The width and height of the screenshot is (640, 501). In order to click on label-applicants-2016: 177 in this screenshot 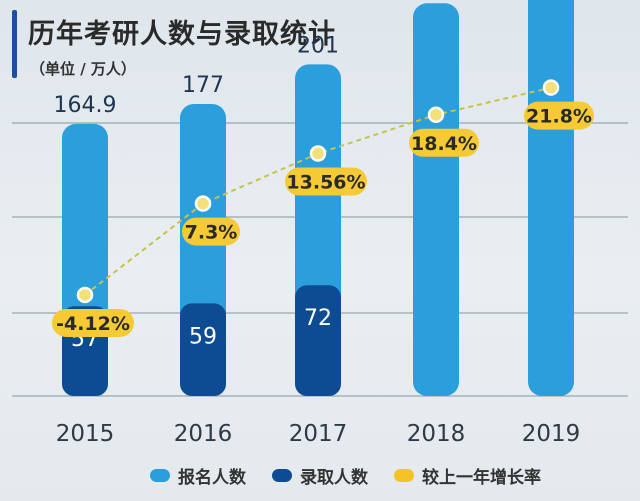, I will do `click(203, 85)`.